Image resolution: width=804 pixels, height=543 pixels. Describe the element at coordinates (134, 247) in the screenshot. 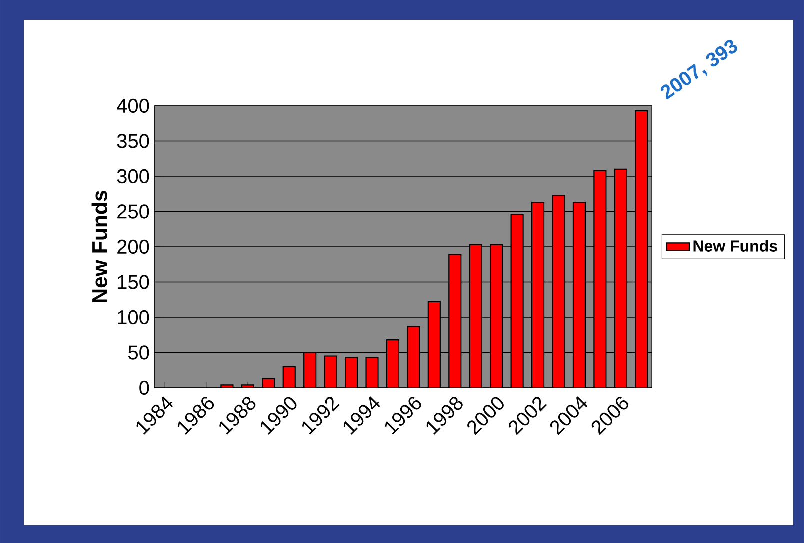

I see `y-tick-label: 200` at that location.